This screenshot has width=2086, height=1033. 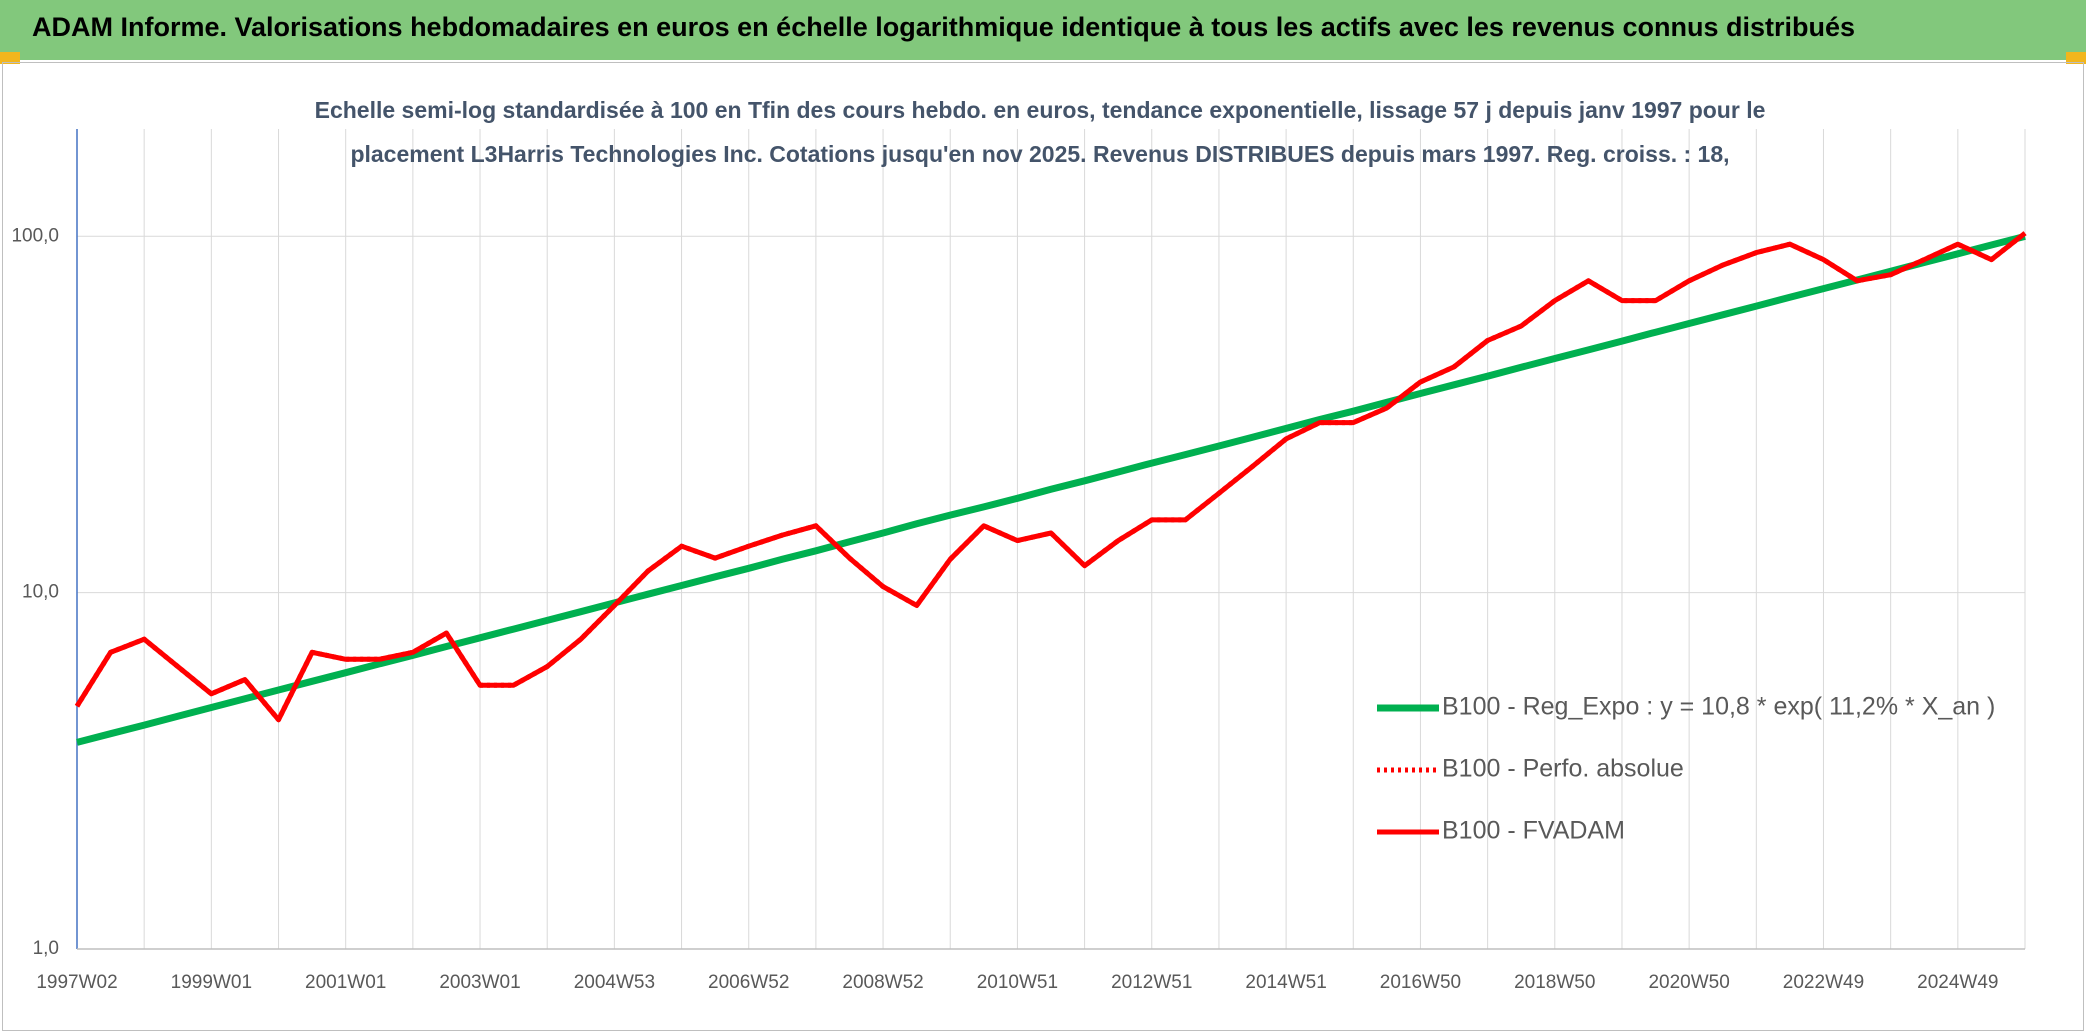 What do you see at coordinates (1420, 982) in the screenshot?
I see `x-tick-label: 2016W50` at bounding box center [1420, 982].